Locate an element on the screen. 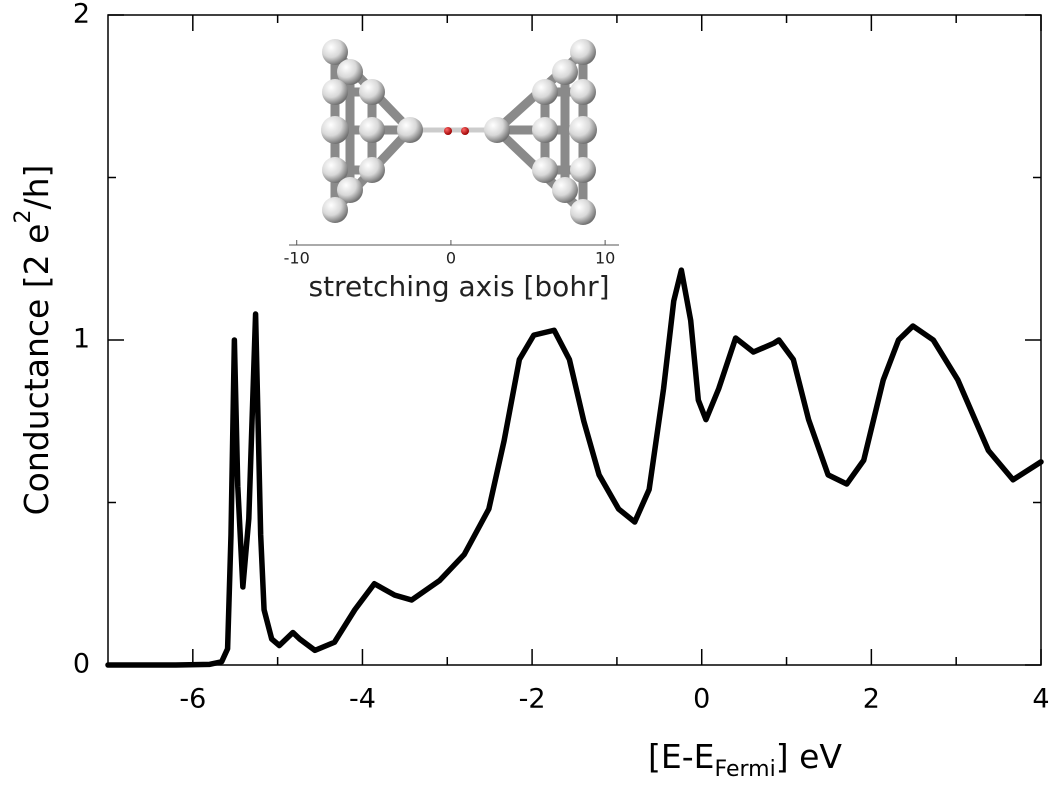 This screenshot has width=1062, height=802. x-label-part: ] eV is located at coordinates (809, 756).